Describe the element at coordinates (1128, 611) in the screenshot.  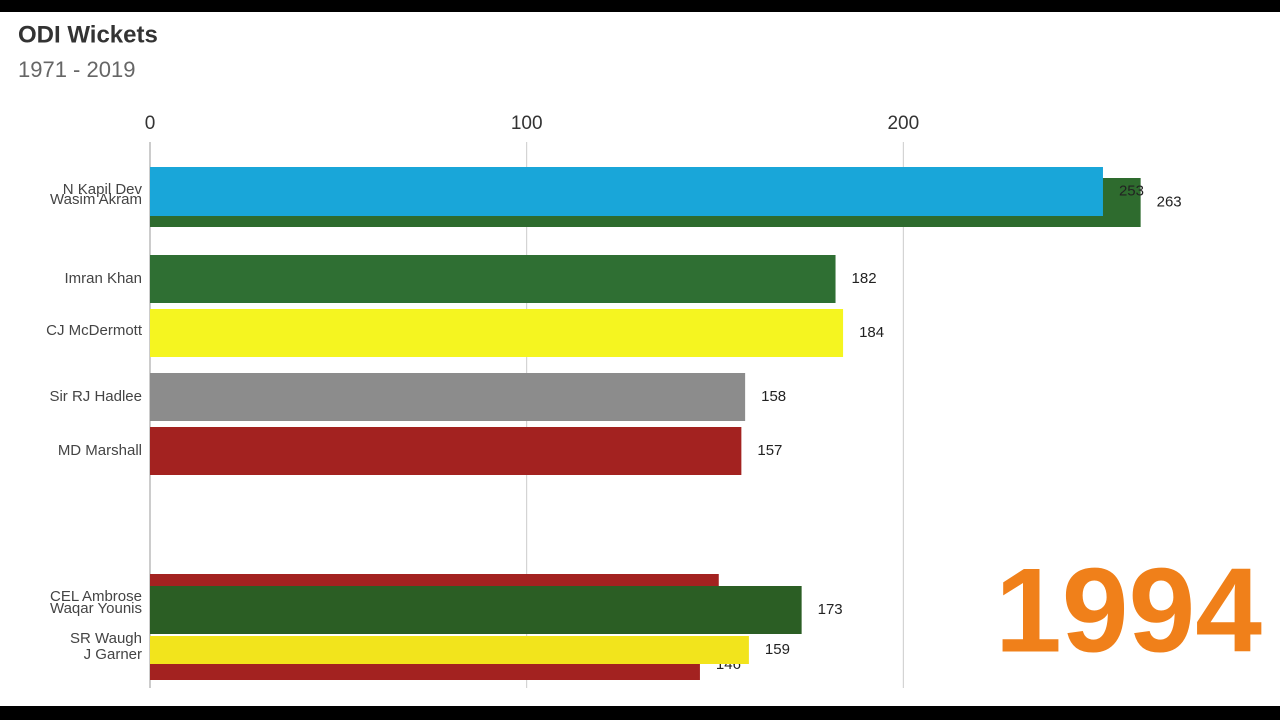
I see `year-label: 1994` at that location.